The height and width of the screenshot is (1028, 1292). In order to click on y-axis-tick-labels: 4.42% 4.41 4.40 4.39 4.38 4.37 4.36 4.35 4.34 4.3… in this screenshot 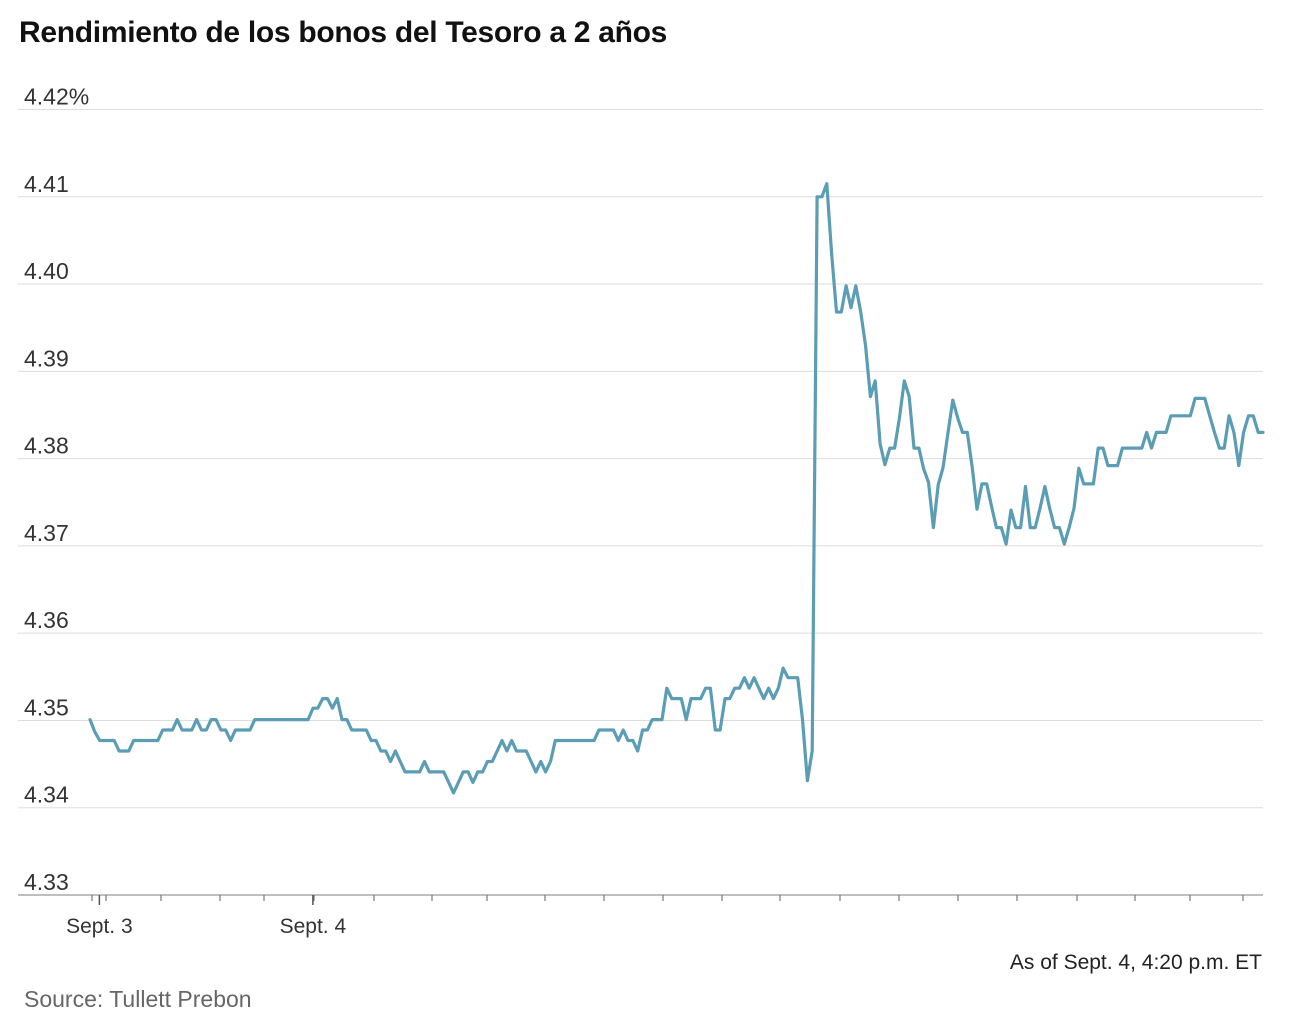, I will do `click(56, 490)`.